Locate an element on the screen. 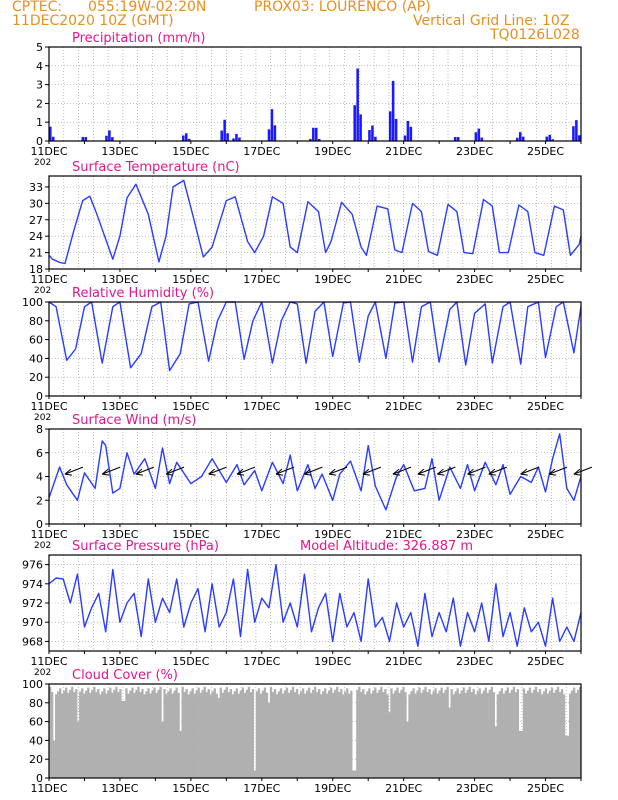  cloud-xtick-label: 17DEC is located at coordinates (261, 788).